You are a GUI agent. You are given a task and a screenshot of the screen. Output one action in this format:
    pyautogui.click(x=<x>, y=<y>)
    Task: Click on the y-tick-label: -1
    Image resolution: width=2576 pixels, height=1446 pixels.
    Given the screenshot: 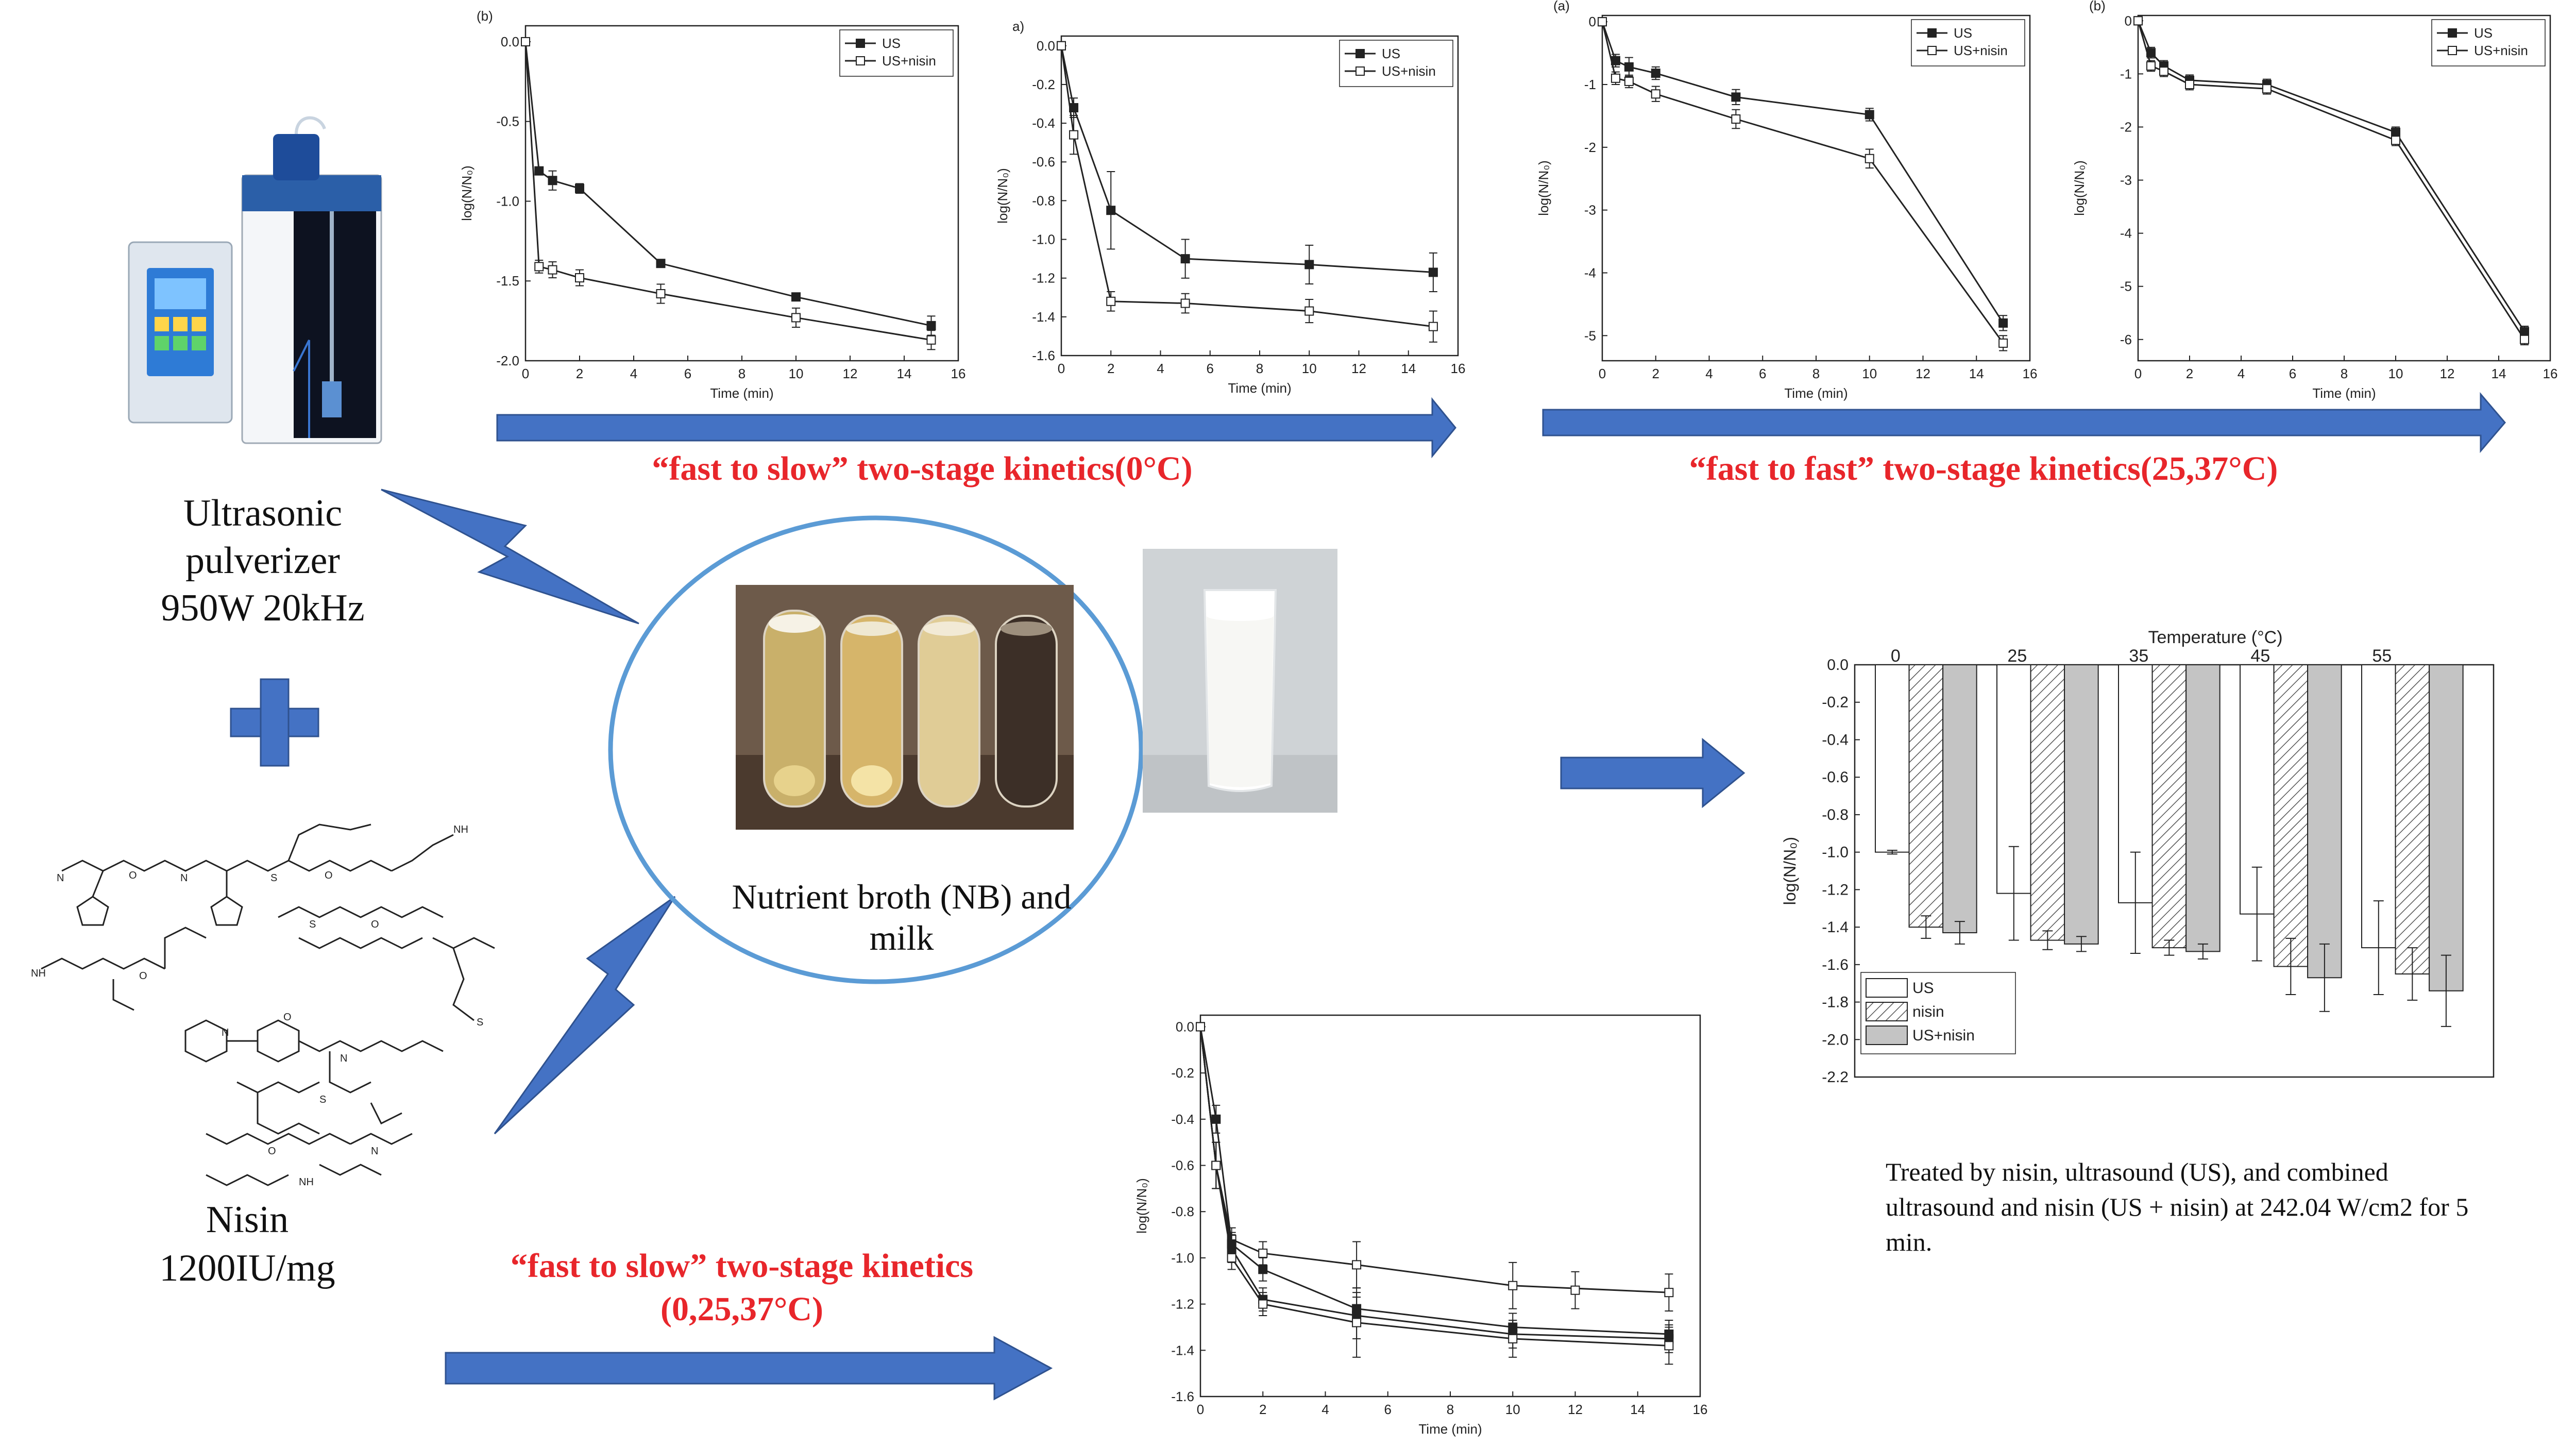 What is the action you would take?
    pyautogui.click(x=2126, y=73)
    